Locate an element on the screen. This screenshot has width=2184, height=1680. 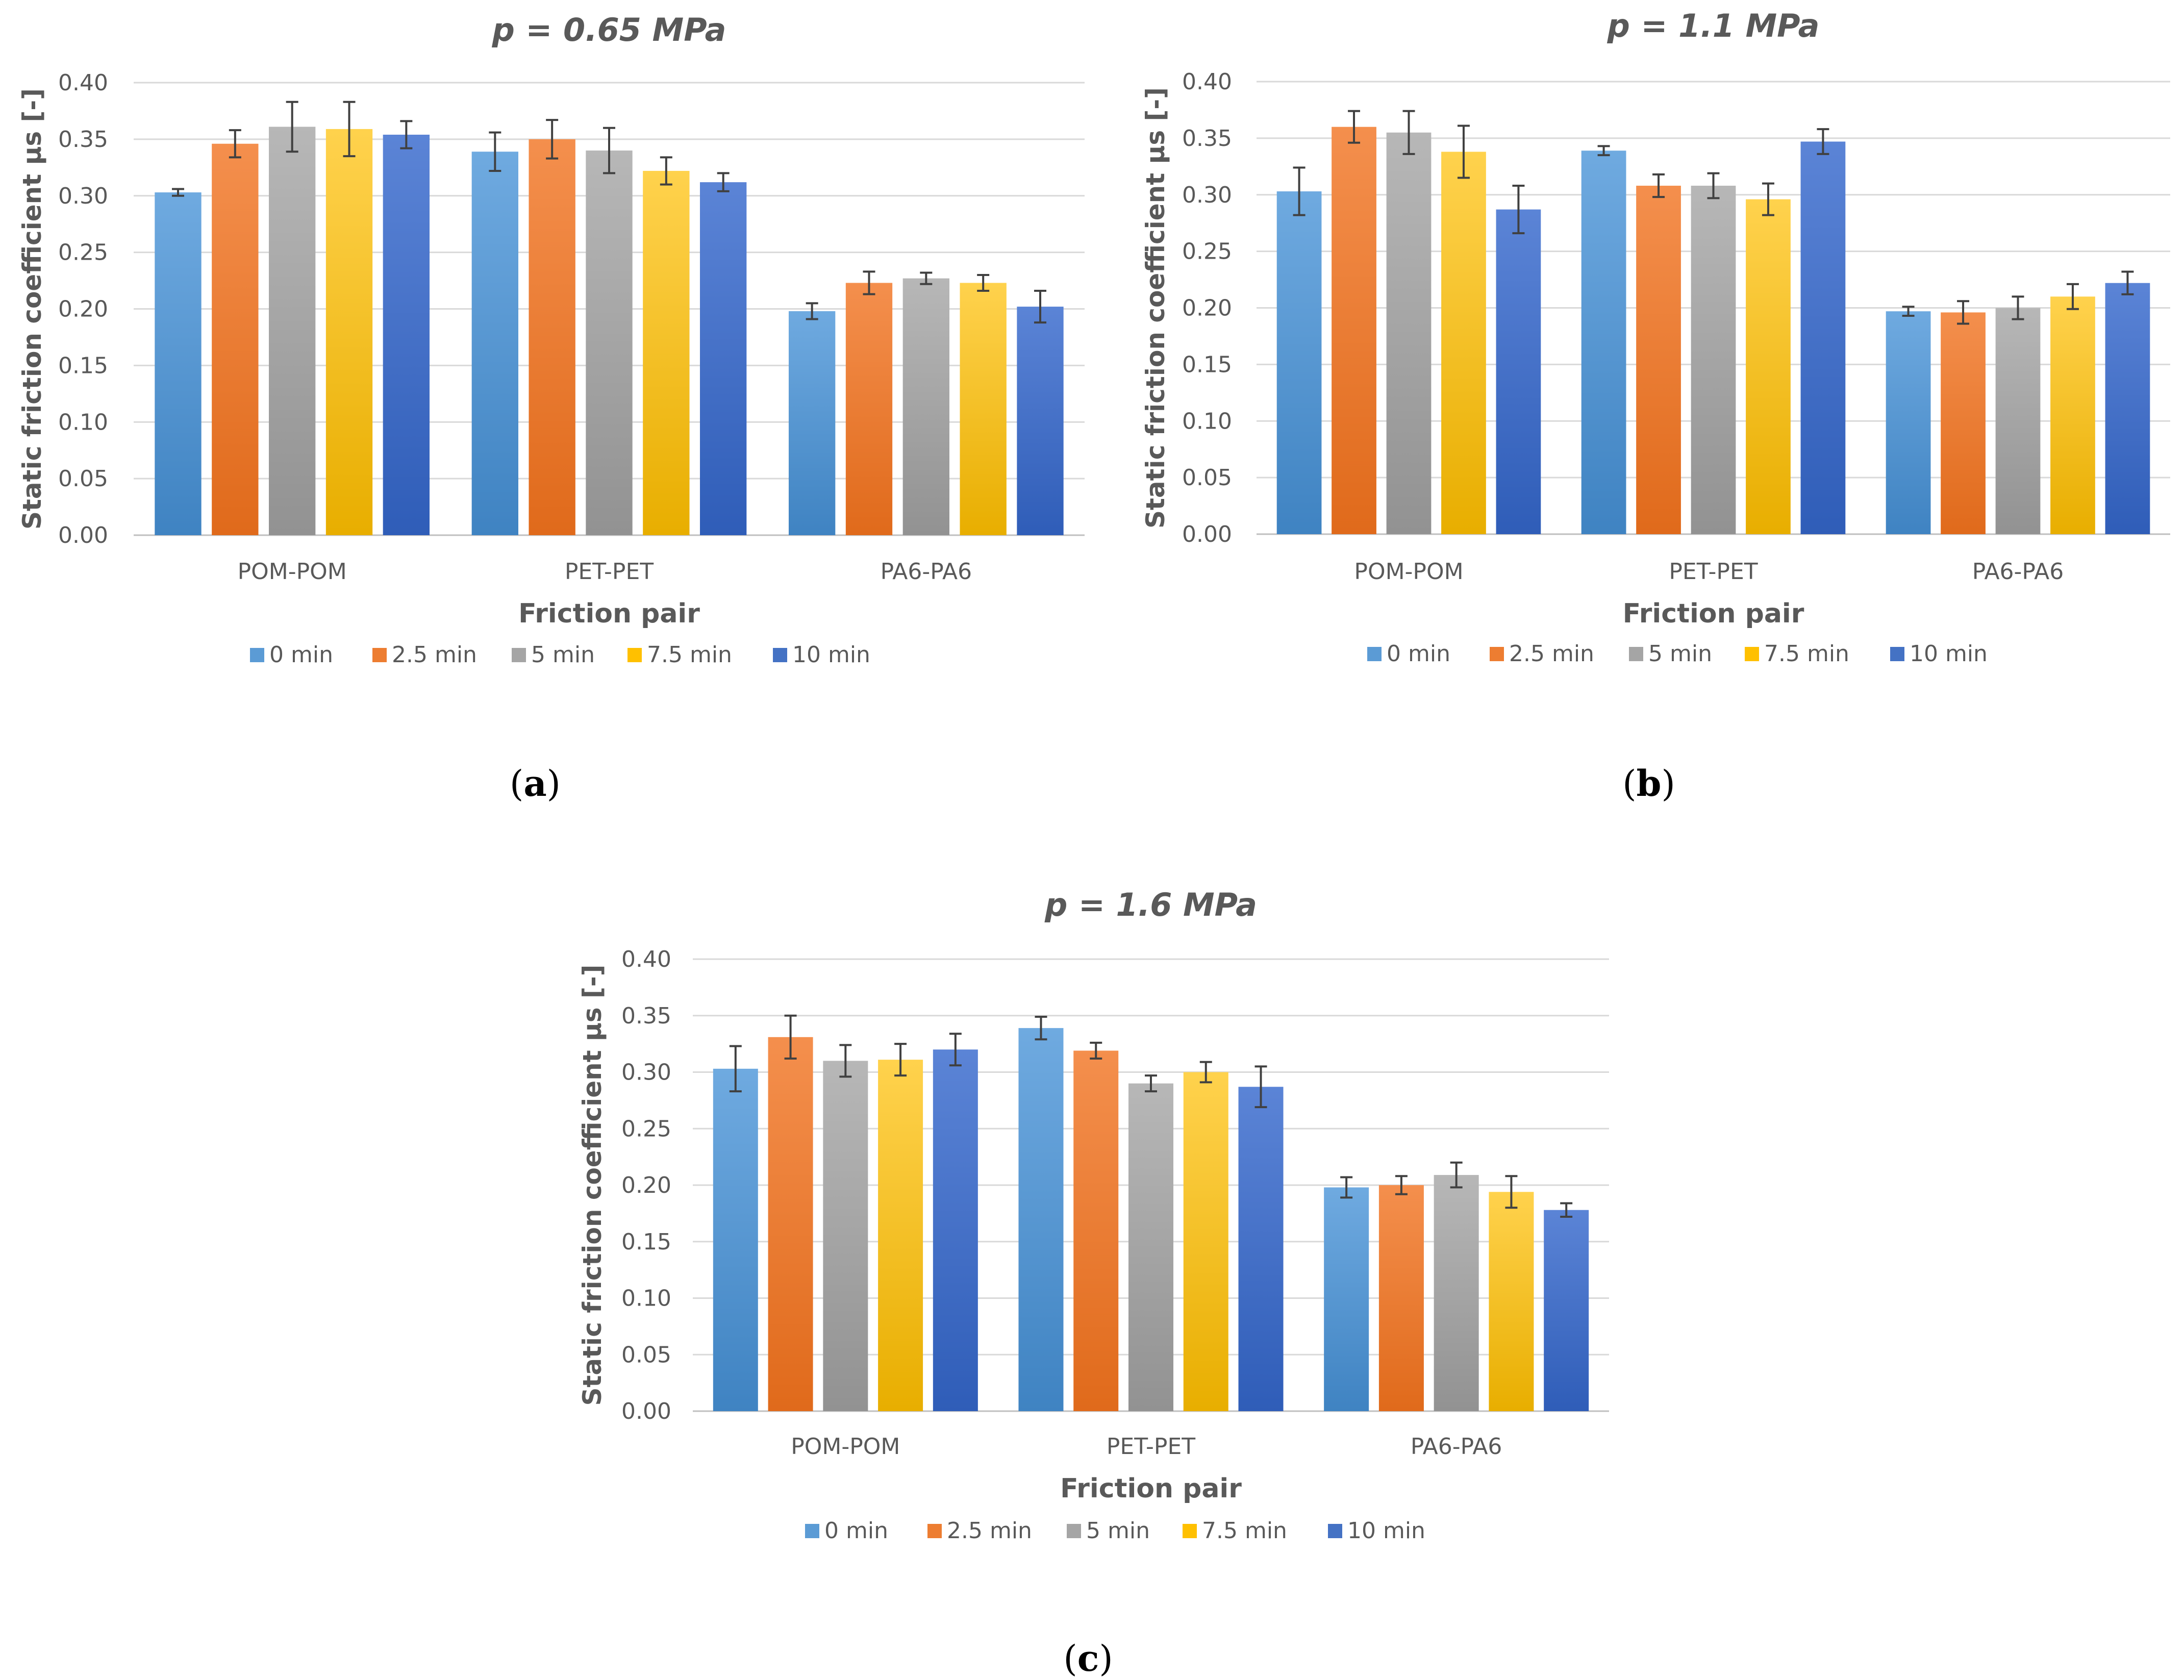
panel-caption: (c) is located at coordinates (1088, 1657).